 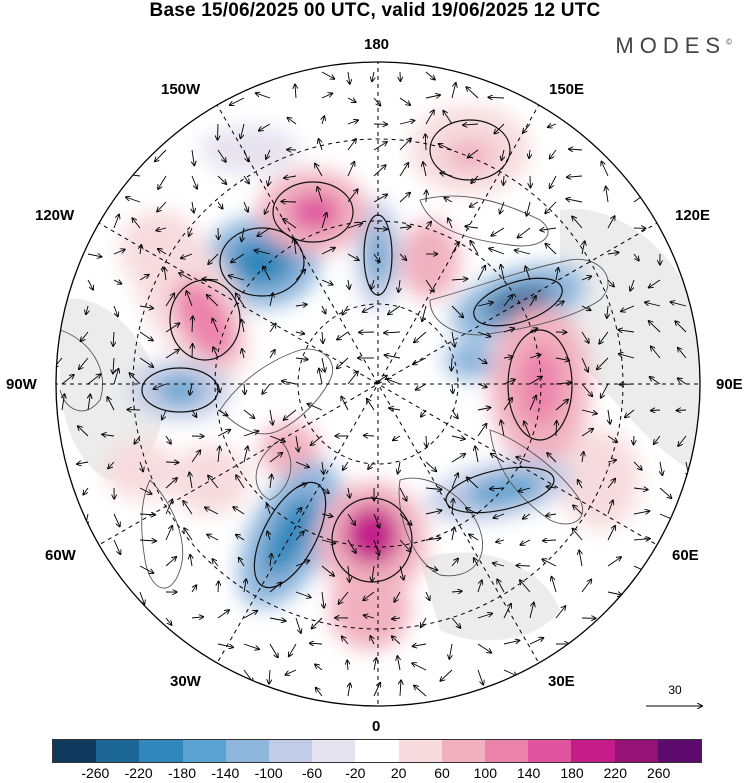 I want to click on lon-label-90w: 90W, so click(x=21, y=384).